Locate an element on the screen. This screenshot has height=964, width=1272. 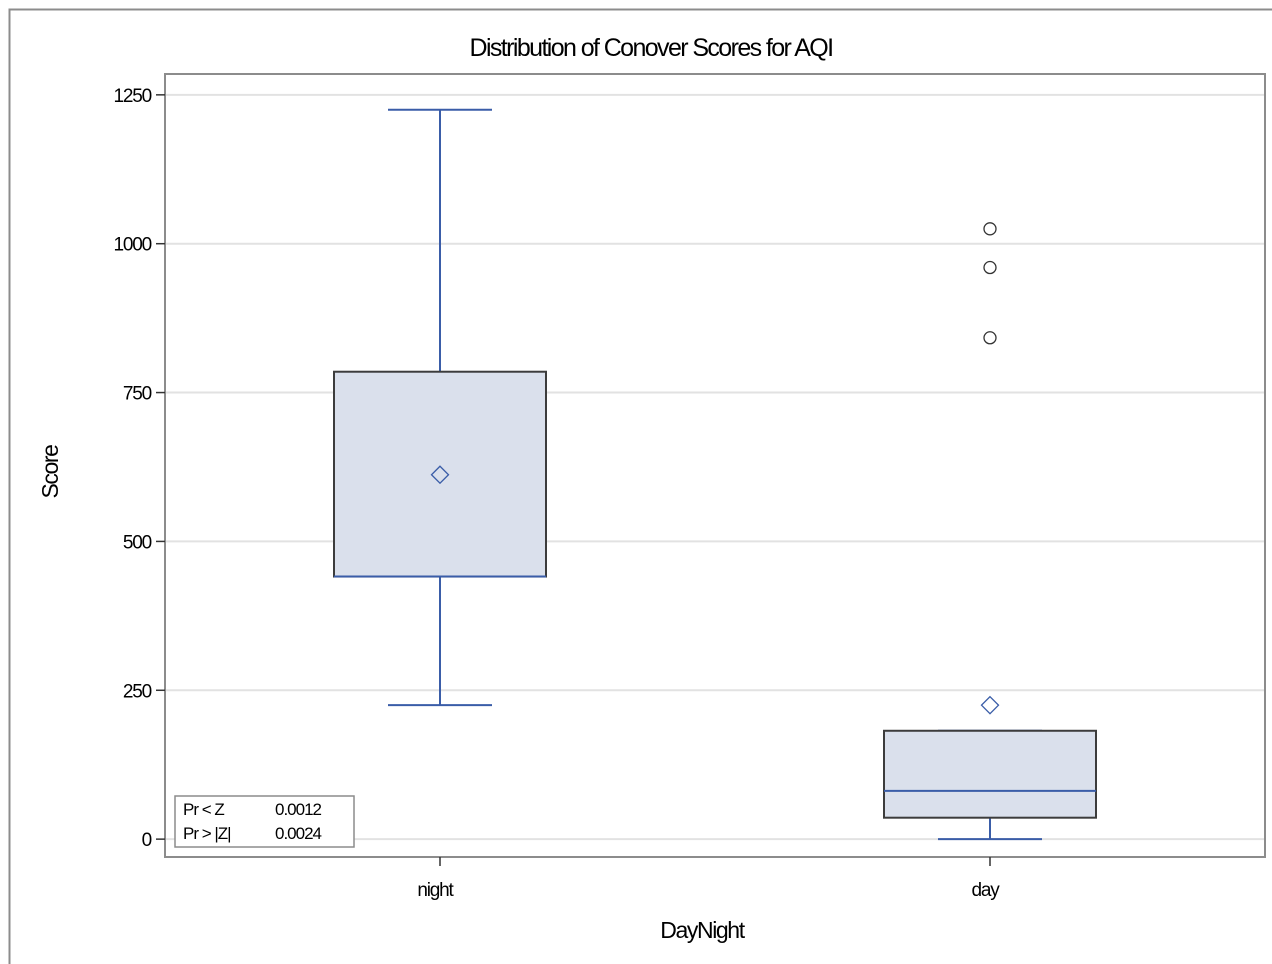
y-tick-label: 750 is located at coordinates (137, 394).